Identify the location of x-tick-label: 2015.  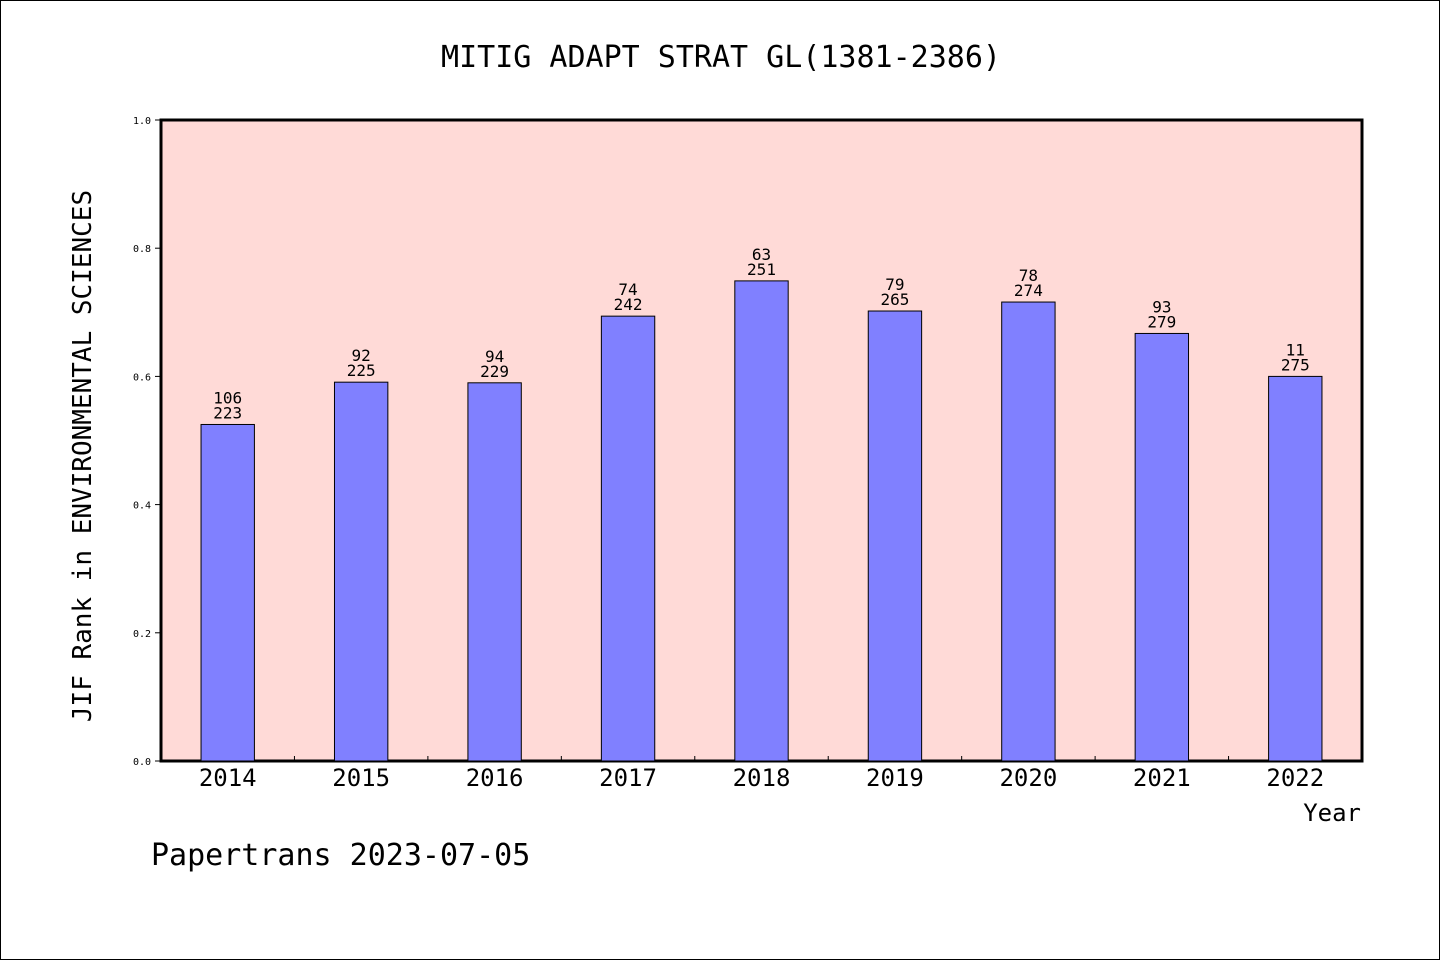
(361, 778).